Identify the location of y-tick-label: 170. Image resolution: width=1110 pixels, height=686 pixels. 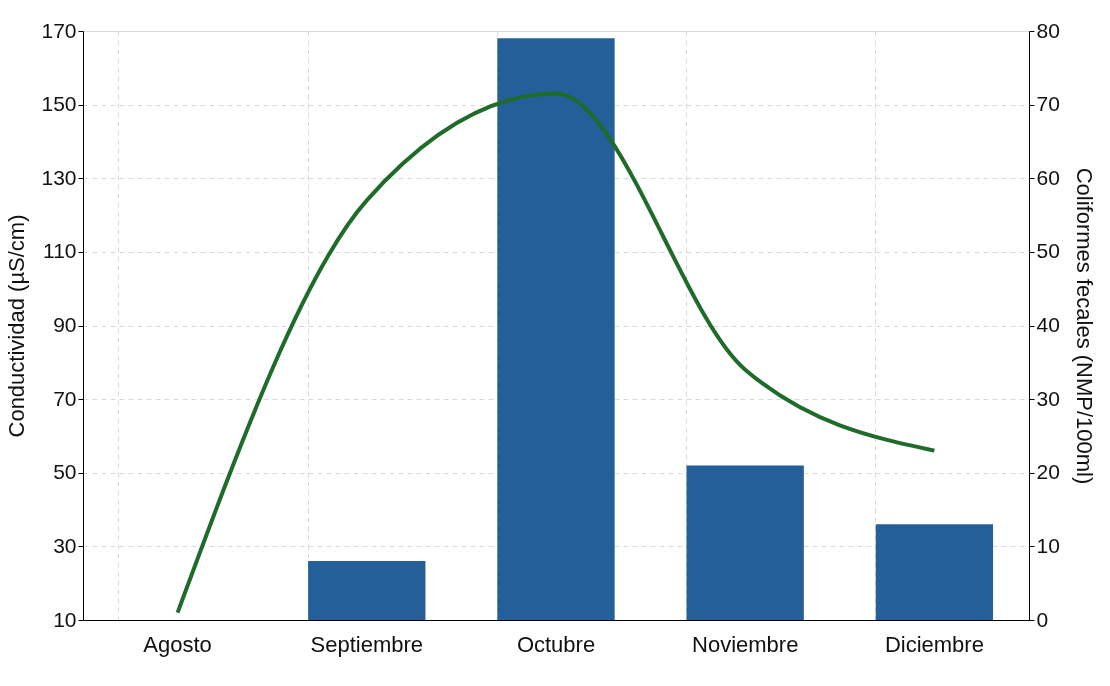
(59, 30).